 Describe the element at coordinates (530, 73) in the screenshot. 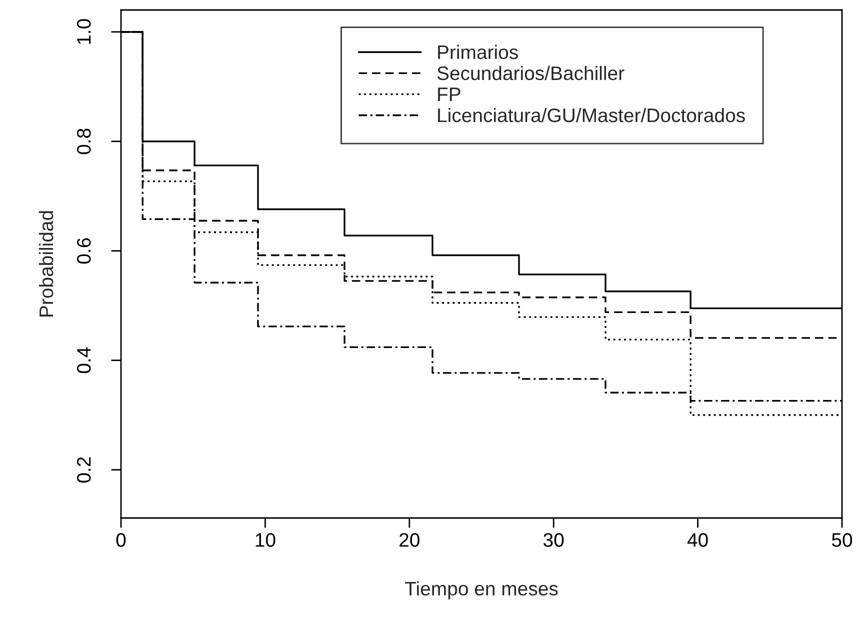

I see `legend-label: Secundarios/Bachiller` at that location.